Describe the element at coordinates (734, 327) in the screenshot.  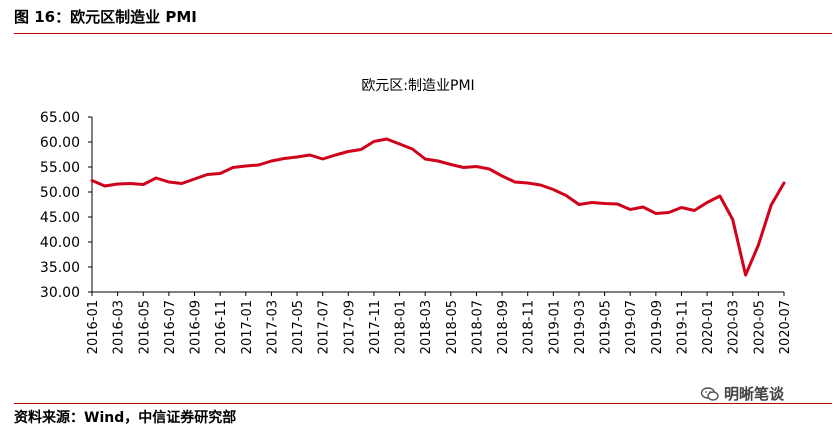
I see `x-tick-label: 2020-03` at that location.